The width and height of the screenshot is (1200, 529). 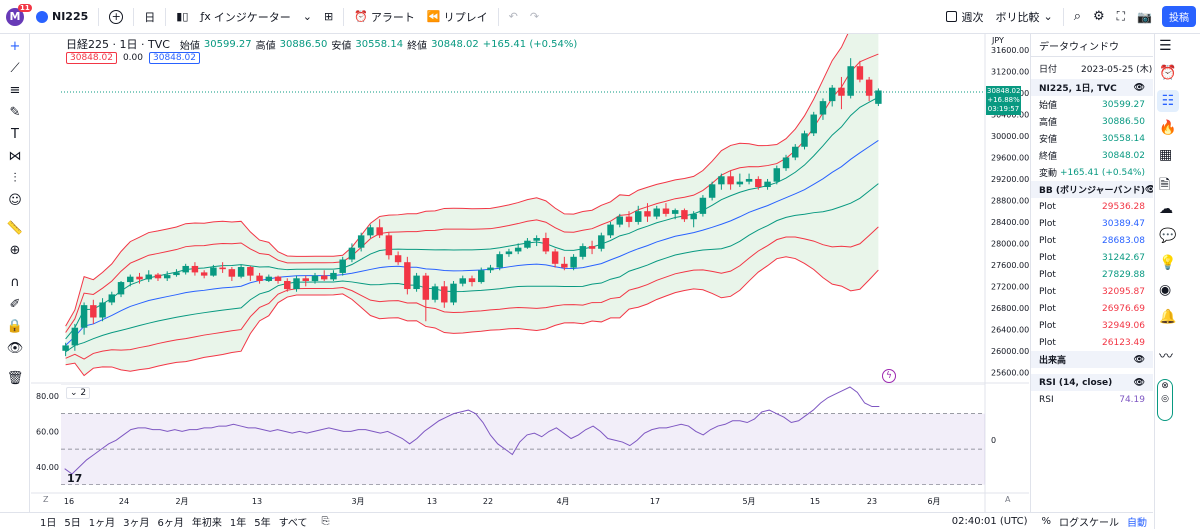 I want to click on range-button: 3ヶ月, so click(x=136, y=523).